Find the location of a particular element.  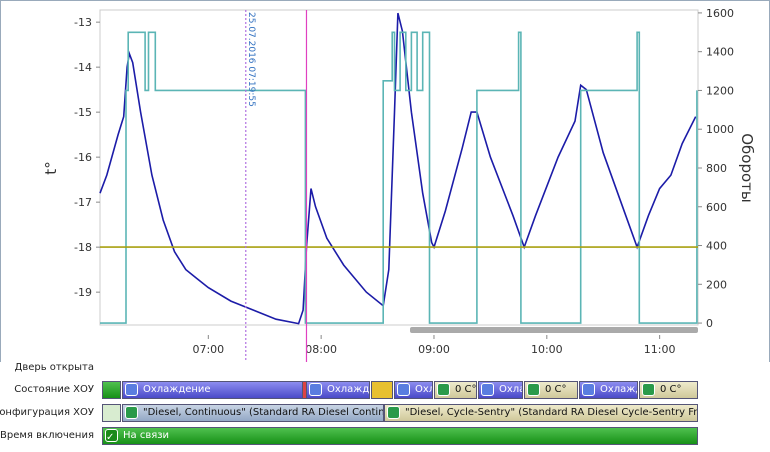

state-text: Охла is located at coordinates (511, 389).